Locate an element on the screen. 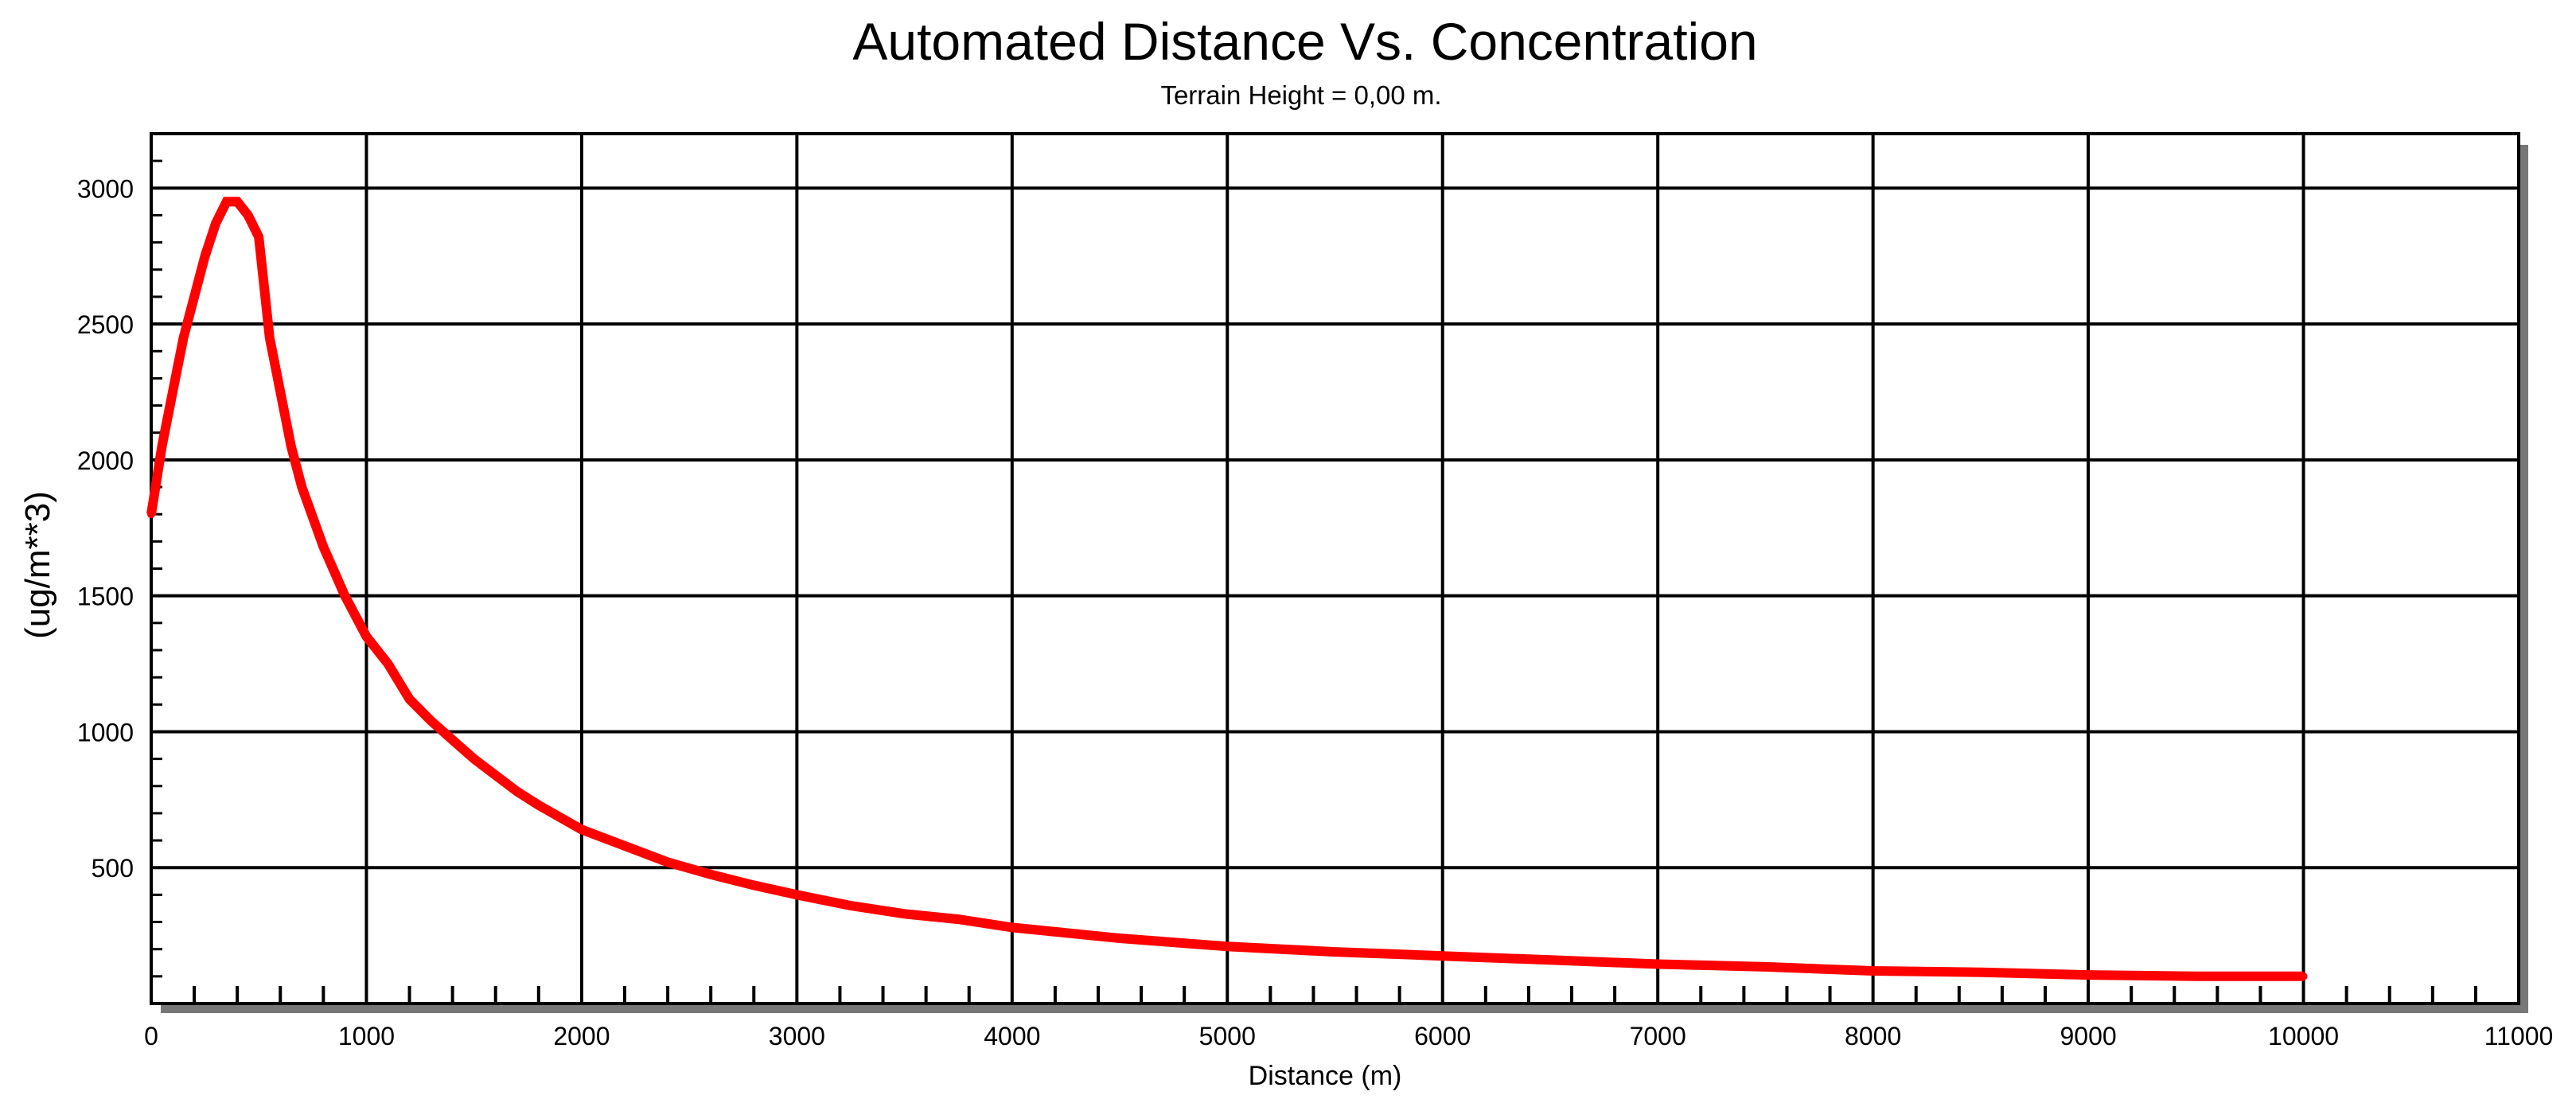 The height and width of the screenshot is (1103, 2576). x-tick-label: 10000 is located at coordinates (2303, 1036).